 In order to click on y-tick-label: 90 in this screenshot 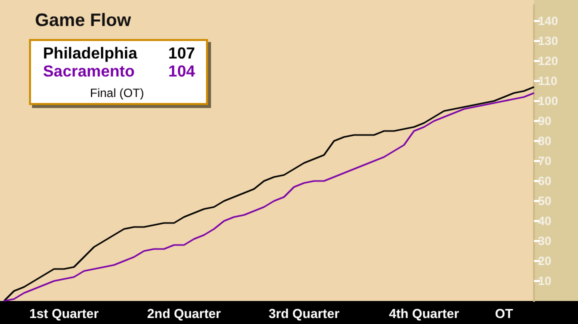, I will do `click(545, 121)`.